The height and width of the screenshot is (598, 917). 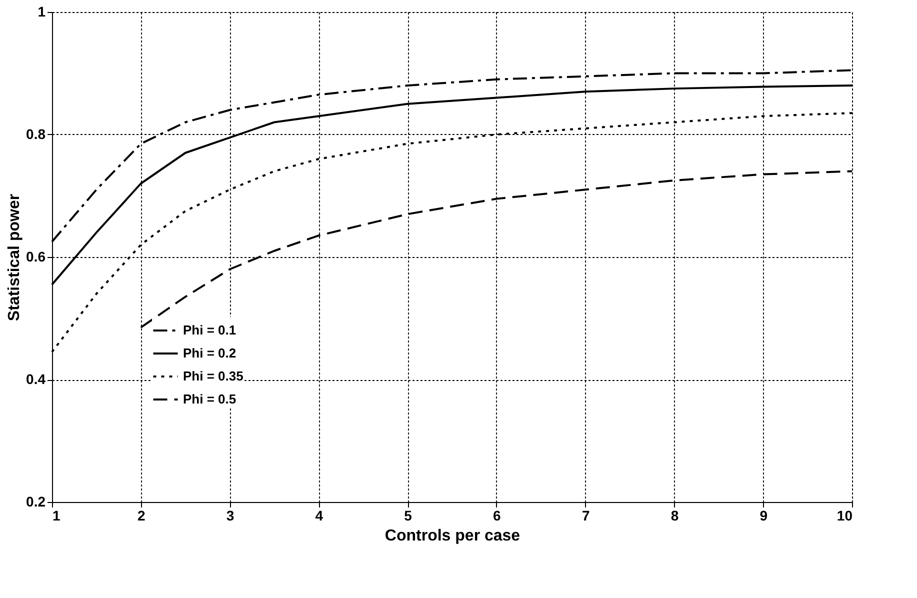 What do you see at coordinates (319, 516) in the screenshot?
I see `x-tick-label: 4` at bounding box center [319, 516].